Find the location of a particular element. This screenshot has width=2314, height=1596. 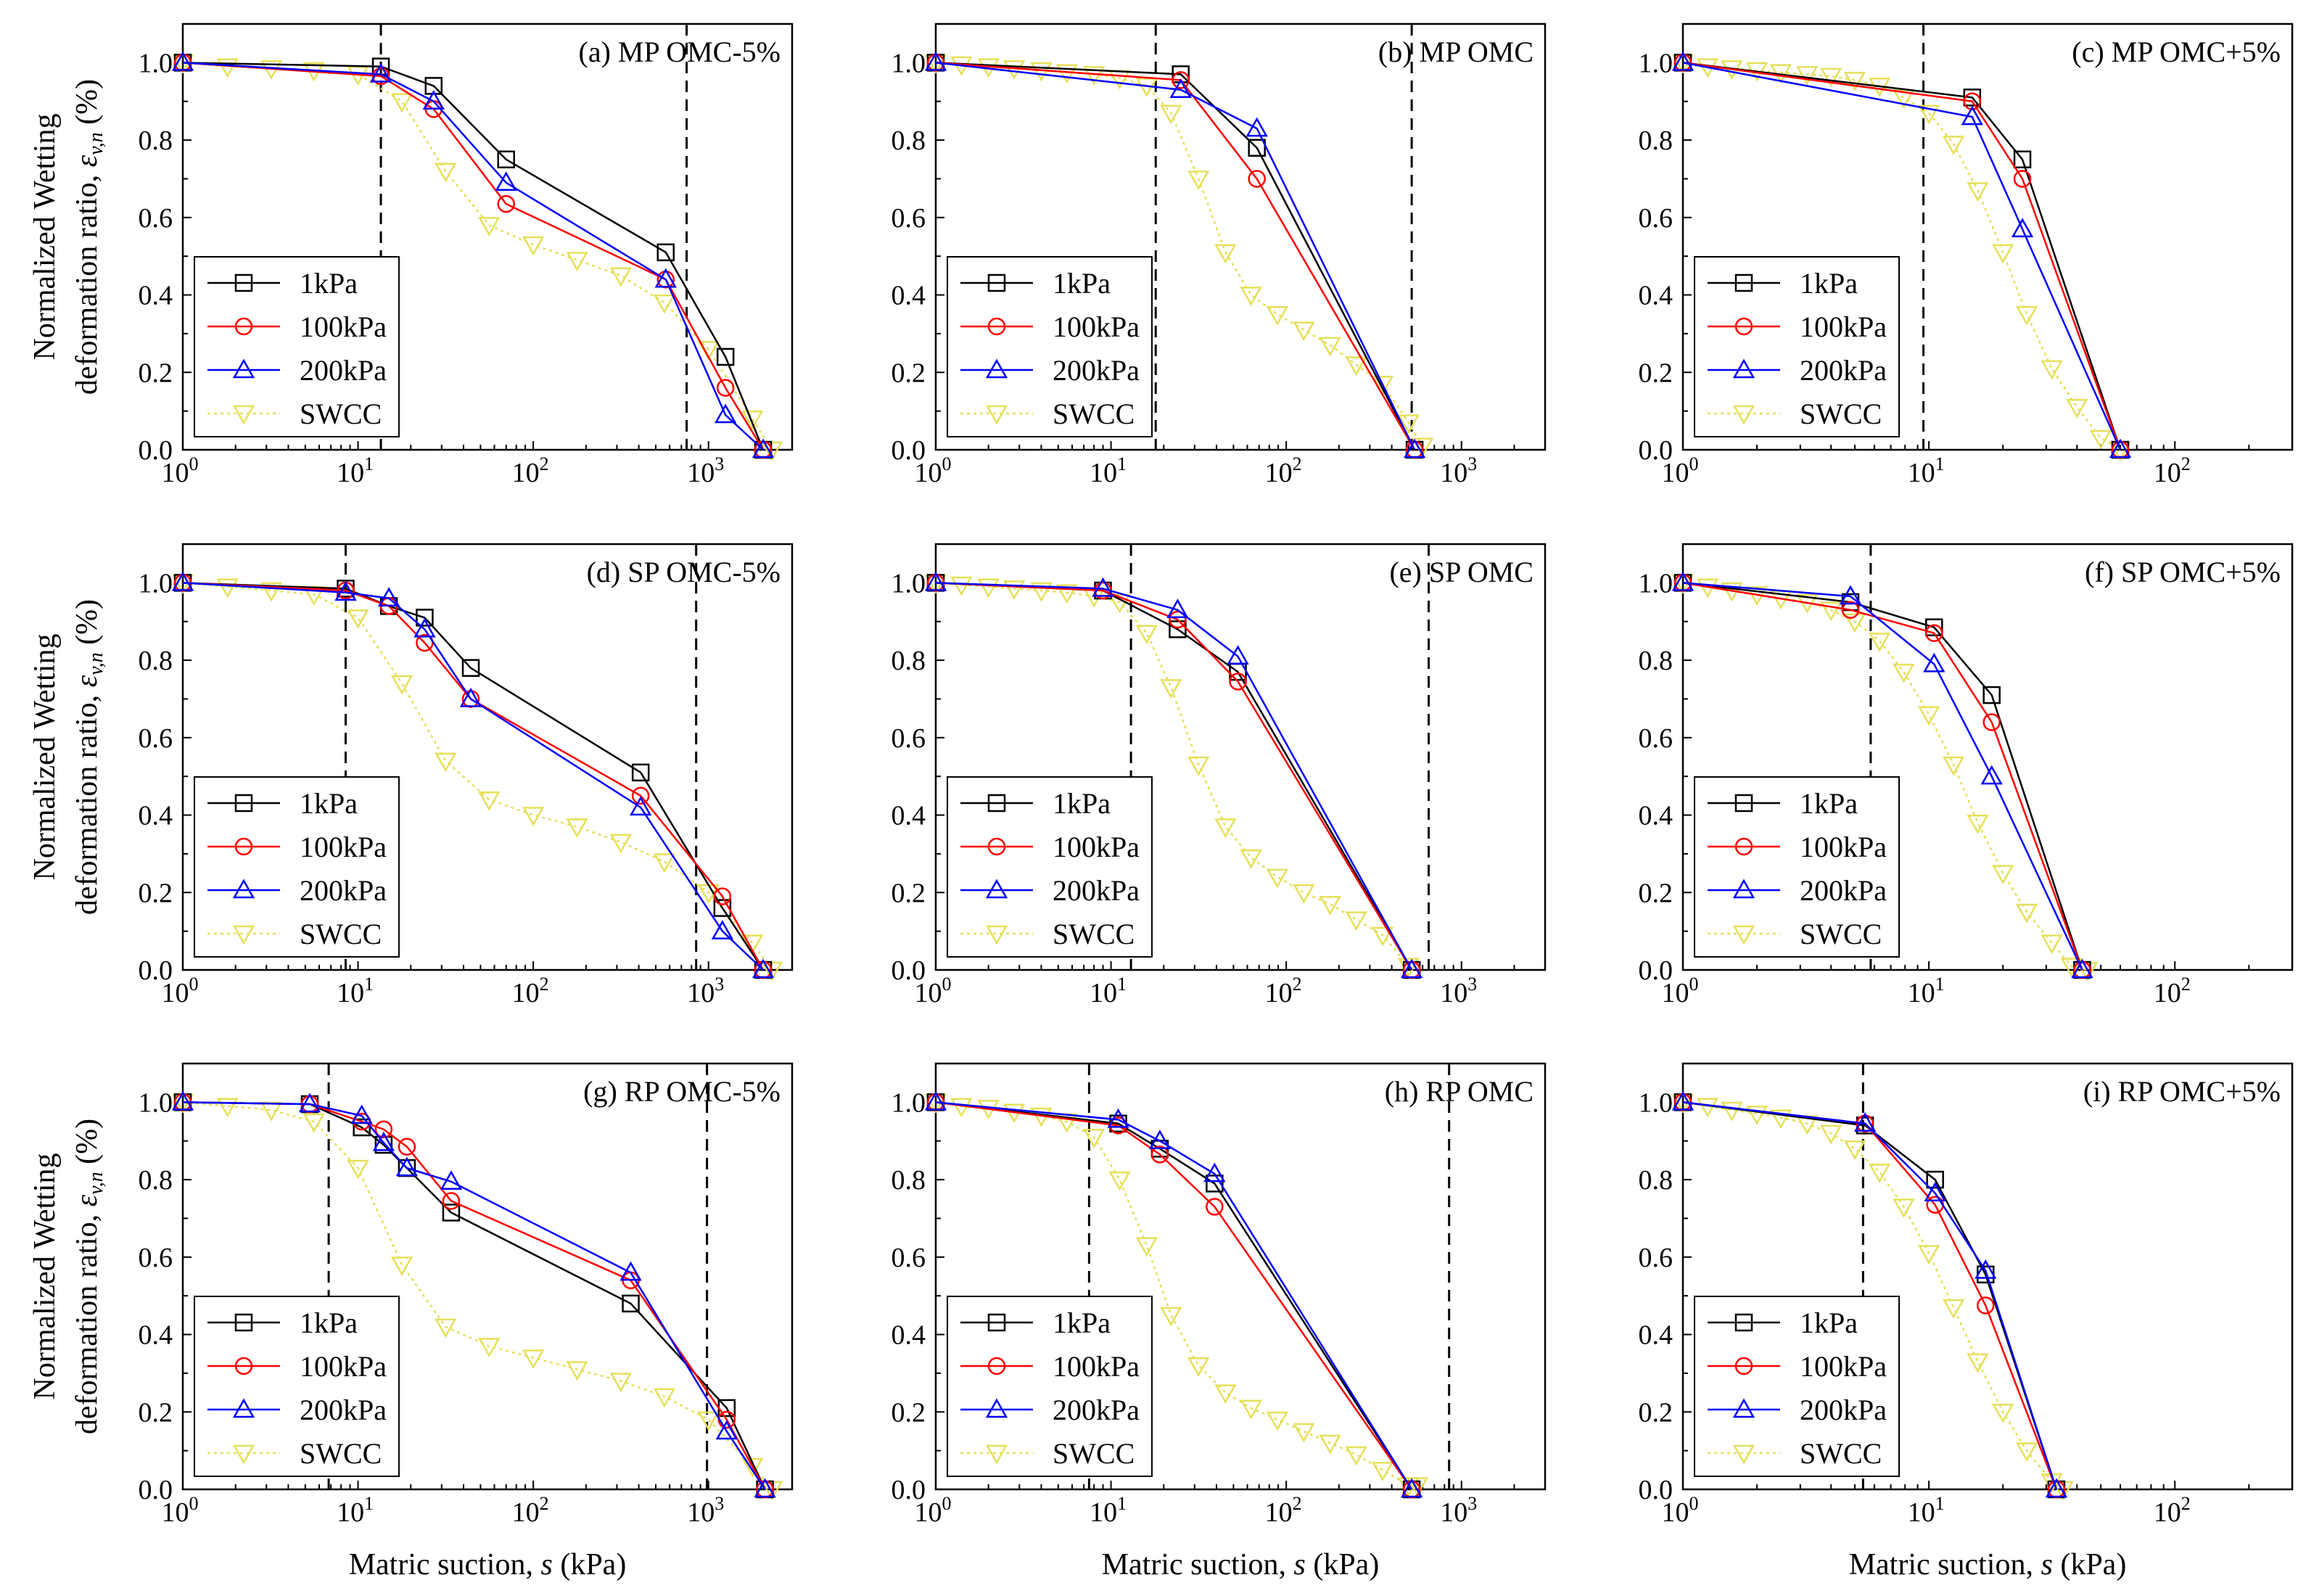

legend: 1kPa 100kPa 200kPa SWCC is located at coordinates (297, 346).